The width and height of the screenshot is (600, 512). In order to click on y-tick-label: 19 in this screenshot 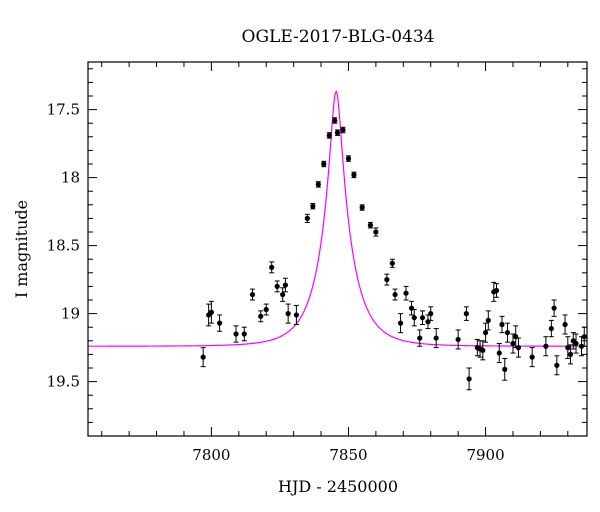, I will do `click(70, 314)`.